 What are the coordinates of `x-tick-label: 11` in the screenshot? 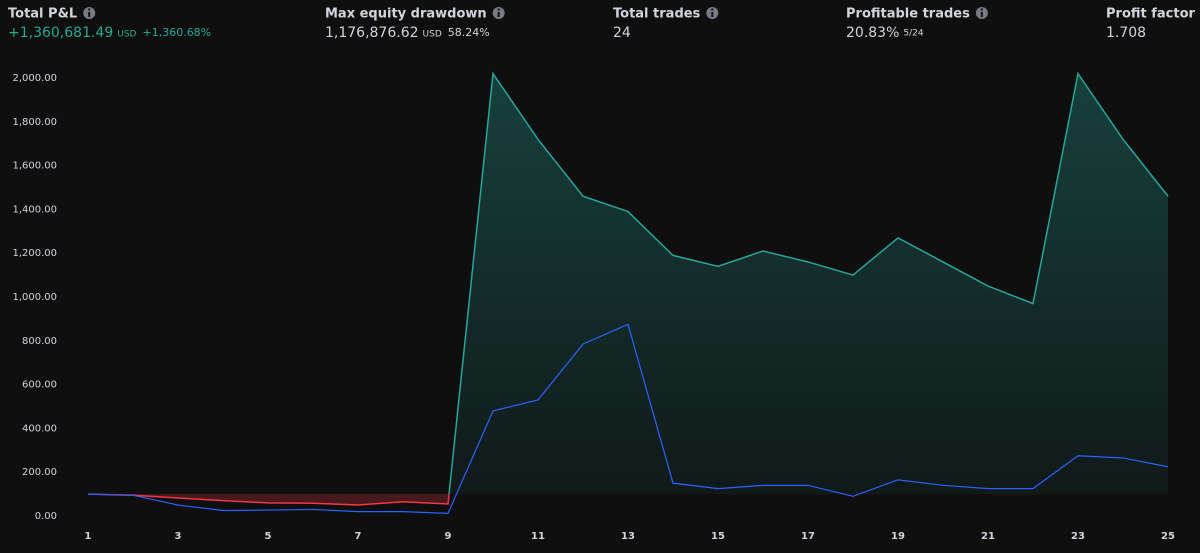 It's located at (538, 536).